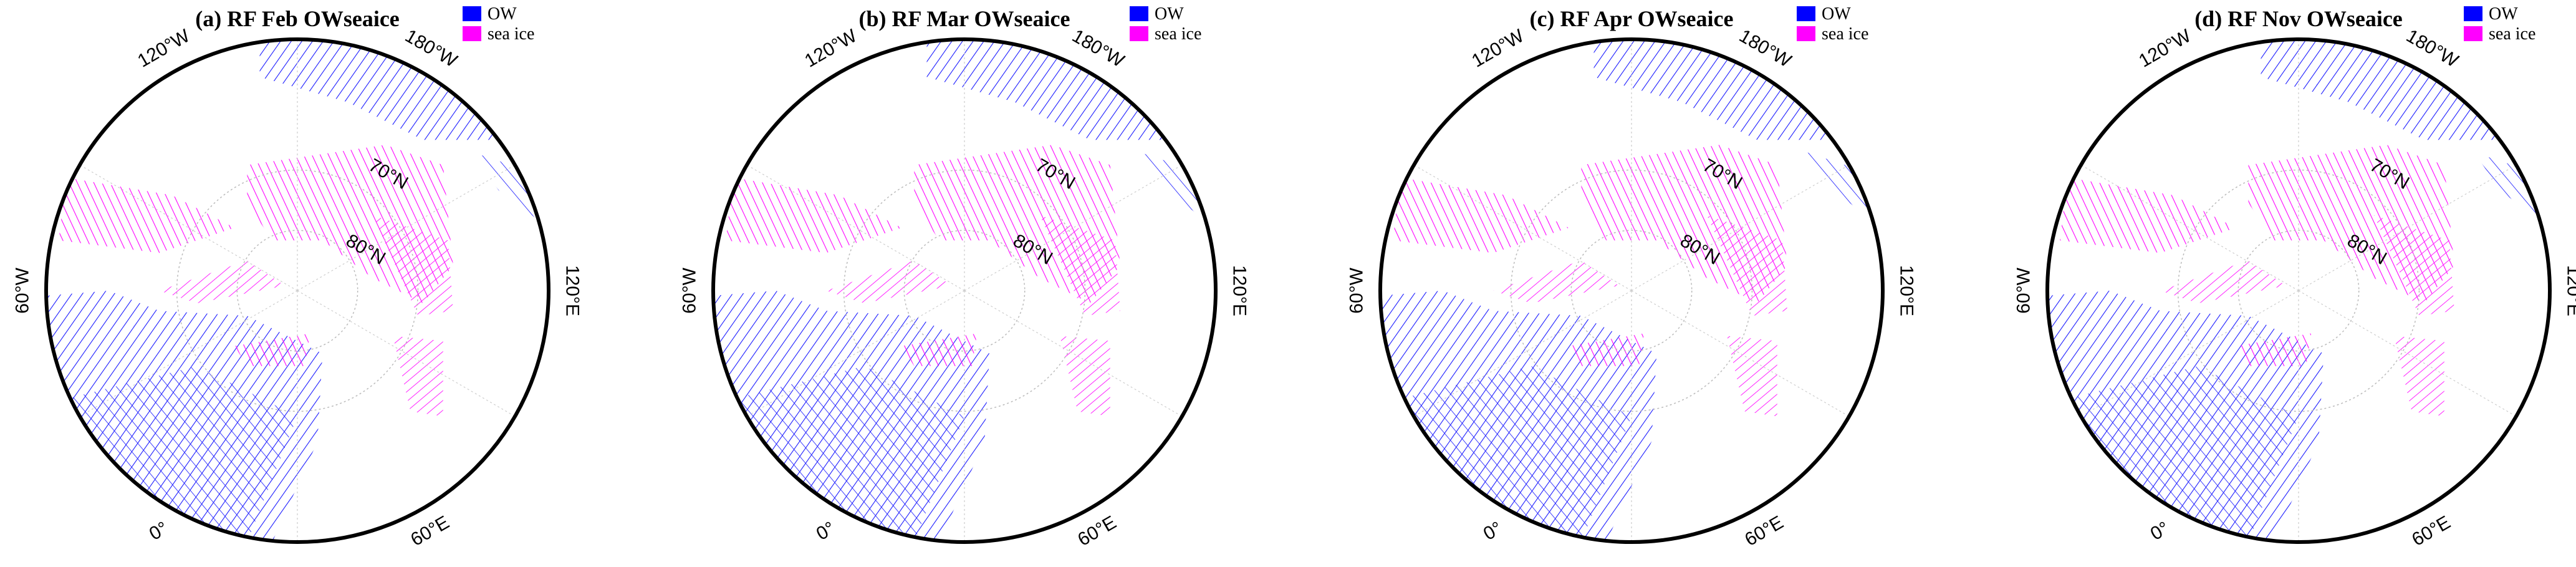 Image resolution: width=2576 pixels, height=567 pixels. What do you see at coordinates (297, 19) in the screenshot?
I see `panel-title: (a) RF Feb OWseaice` at bounding box center [297, 19].